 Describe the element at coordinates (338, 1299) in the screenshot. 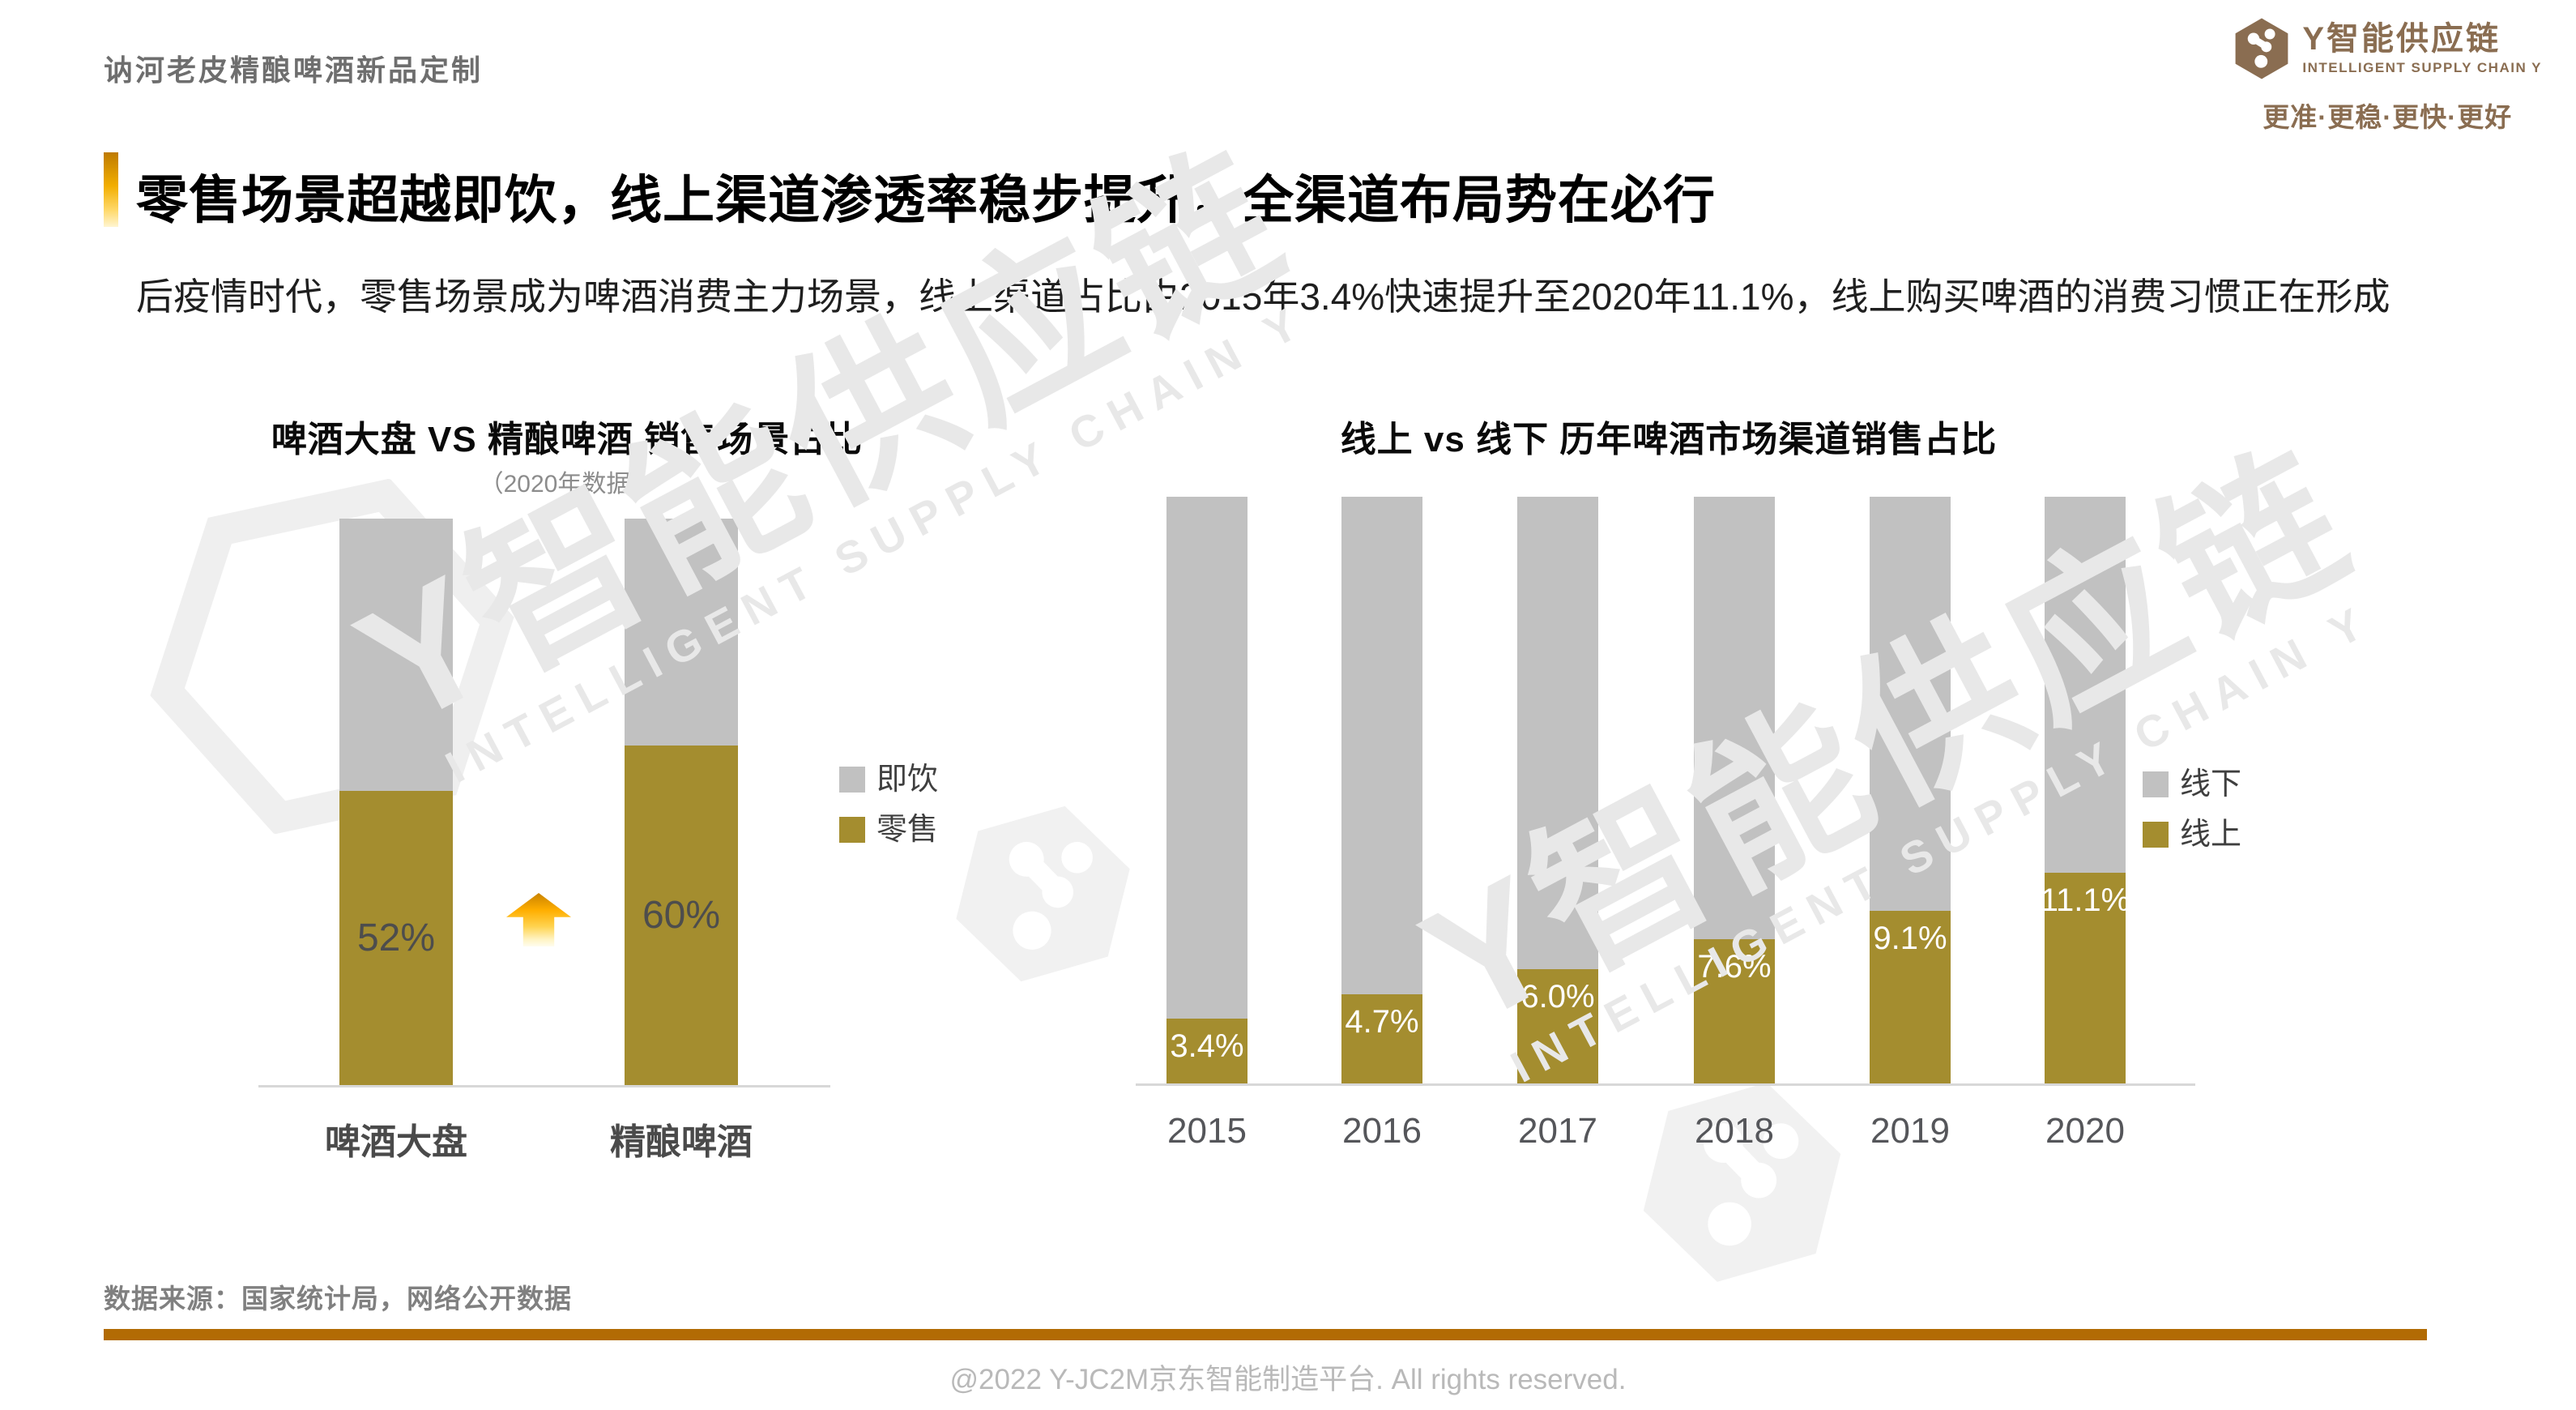

I see `data-source-note: 数据来源：国家统计局，网络公开数据` at that location.